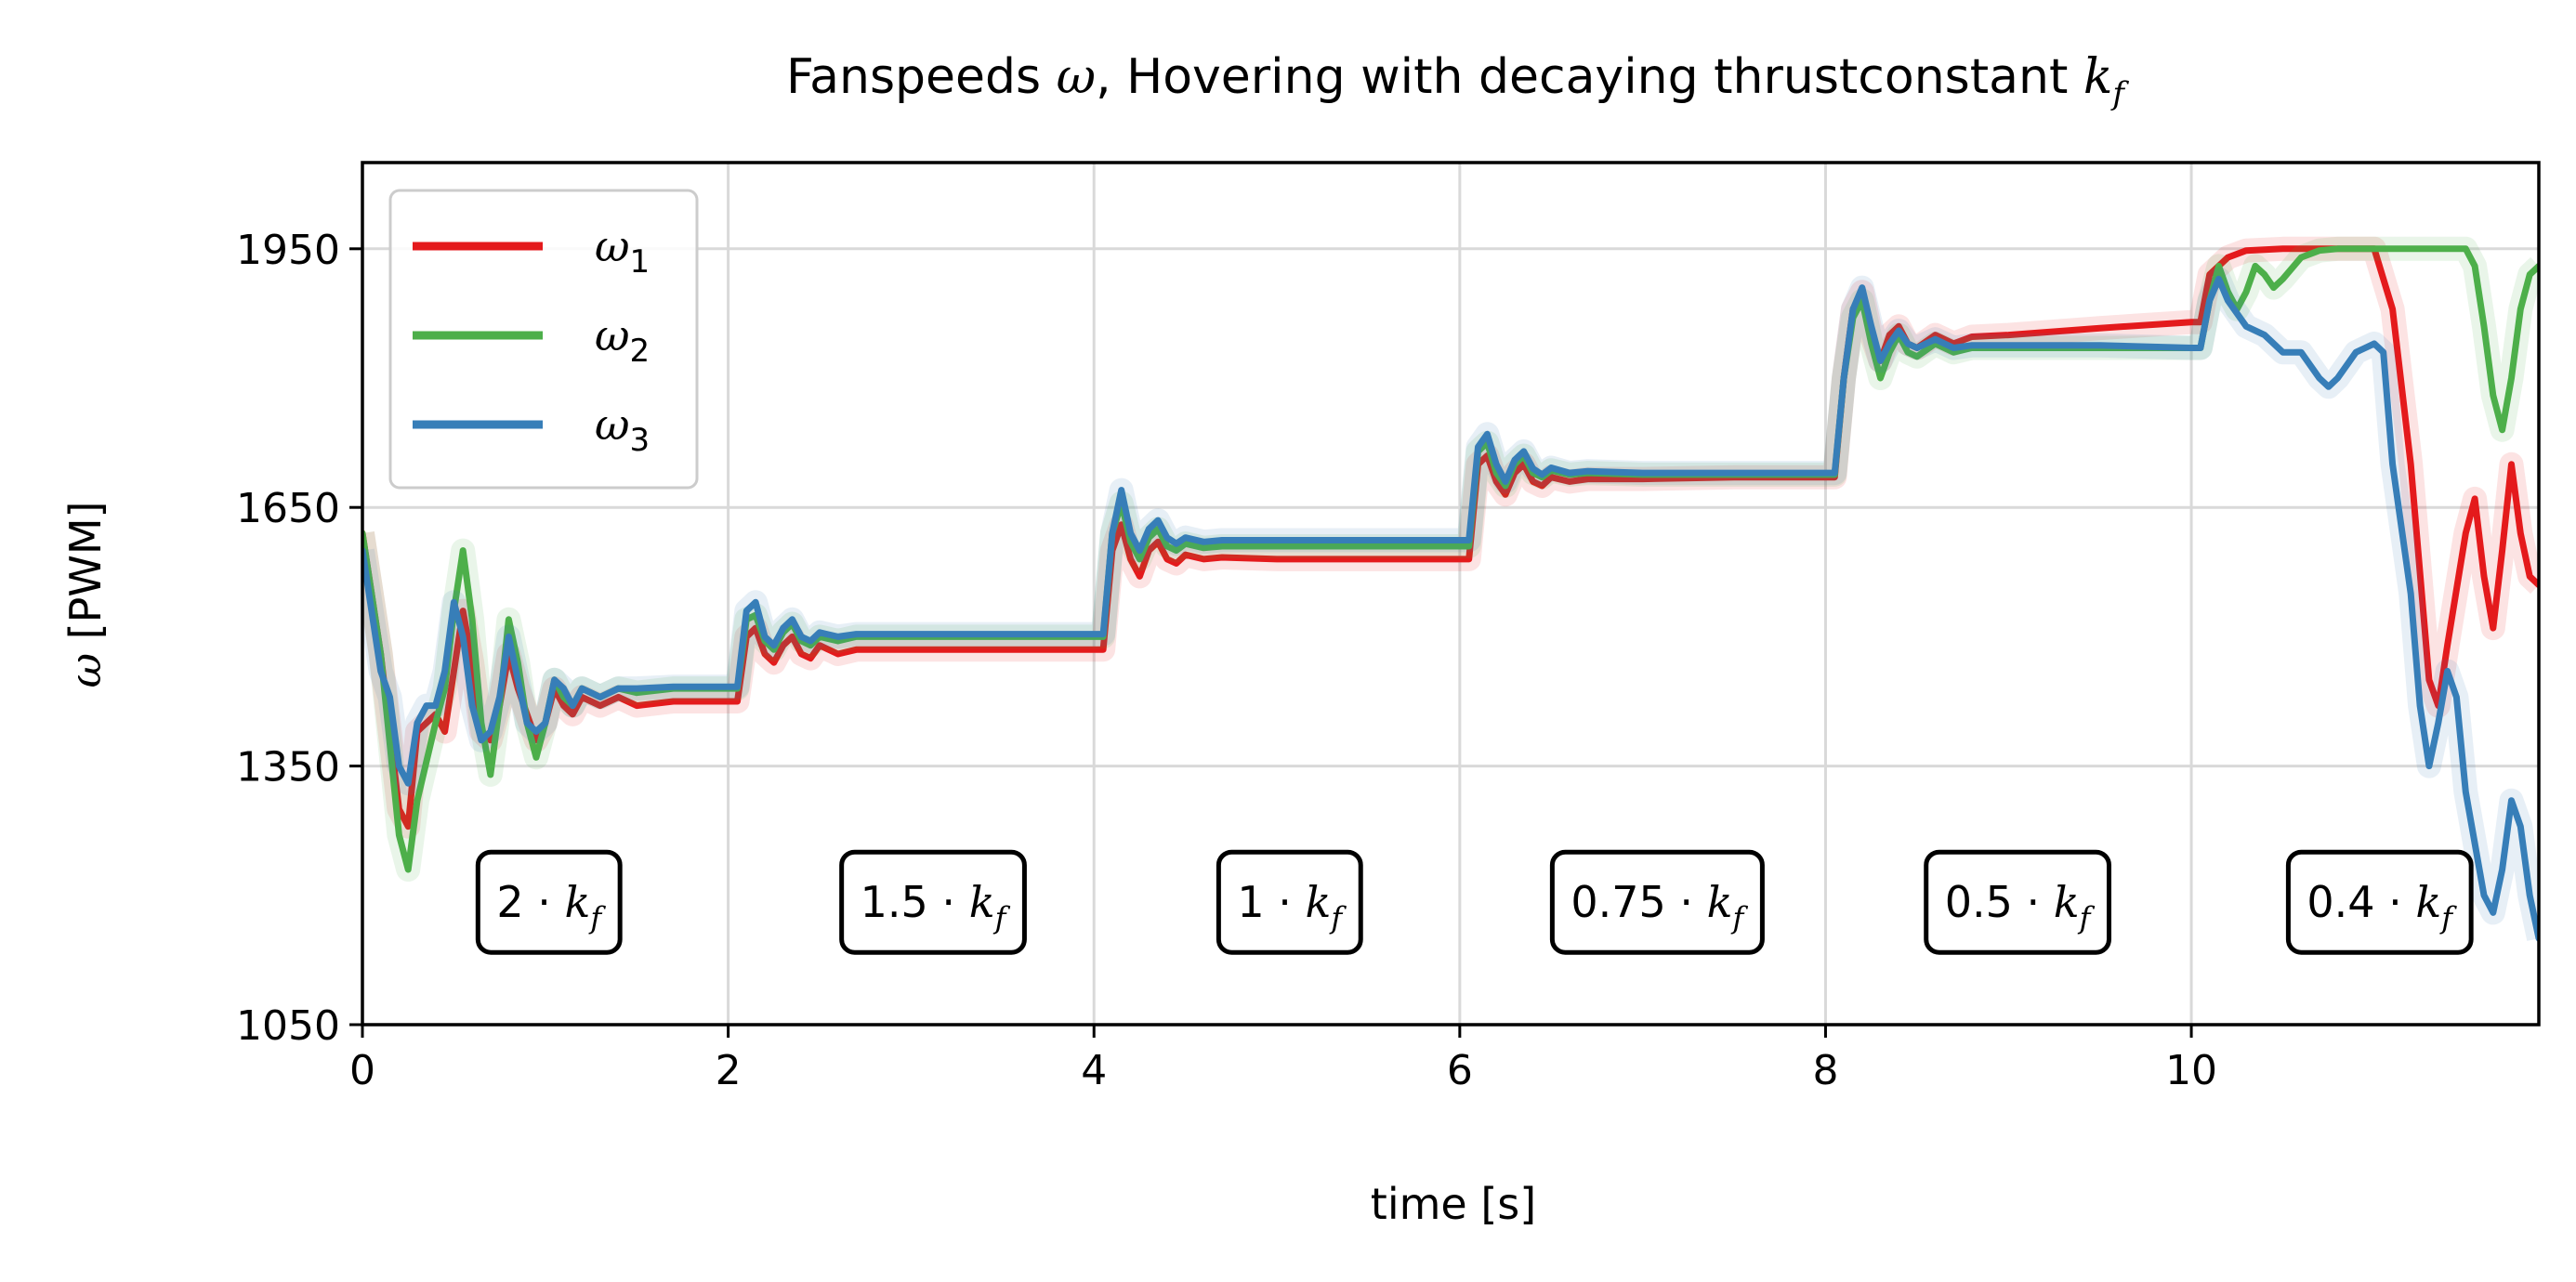 This screenshot has height=1282, width=2576. I want to click on legend-label: ω2, so click(622, 340).